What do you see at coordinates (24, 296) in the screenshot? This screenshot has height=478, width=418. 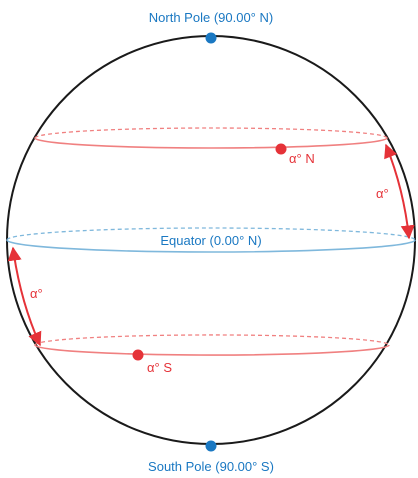 I see `angle-arrow-left` at bounding box center [24, 296].